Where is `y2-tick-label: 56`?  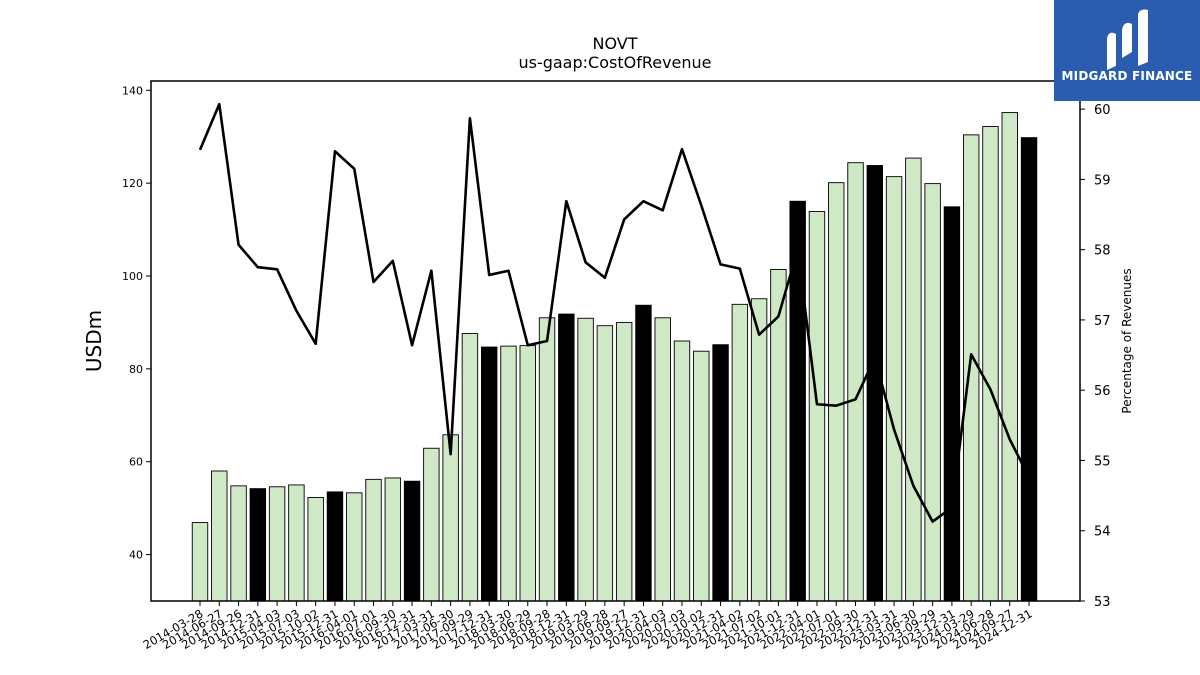 y2-tick-label: 56 is located at coordinates (1102, 391).